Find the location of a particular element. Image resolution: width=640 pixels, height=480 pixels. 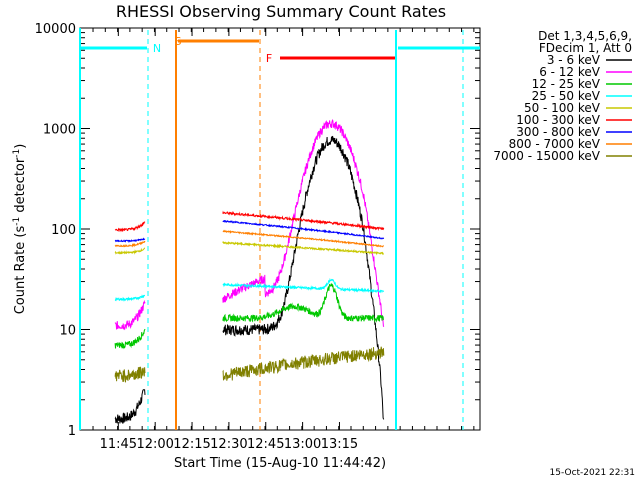

annotation-s: S is located at coordinates (178, 41).